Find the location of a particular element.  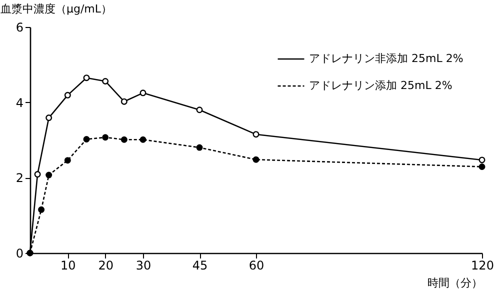

x-axis-title: 時間（分） is located at coordinates (455, 283).